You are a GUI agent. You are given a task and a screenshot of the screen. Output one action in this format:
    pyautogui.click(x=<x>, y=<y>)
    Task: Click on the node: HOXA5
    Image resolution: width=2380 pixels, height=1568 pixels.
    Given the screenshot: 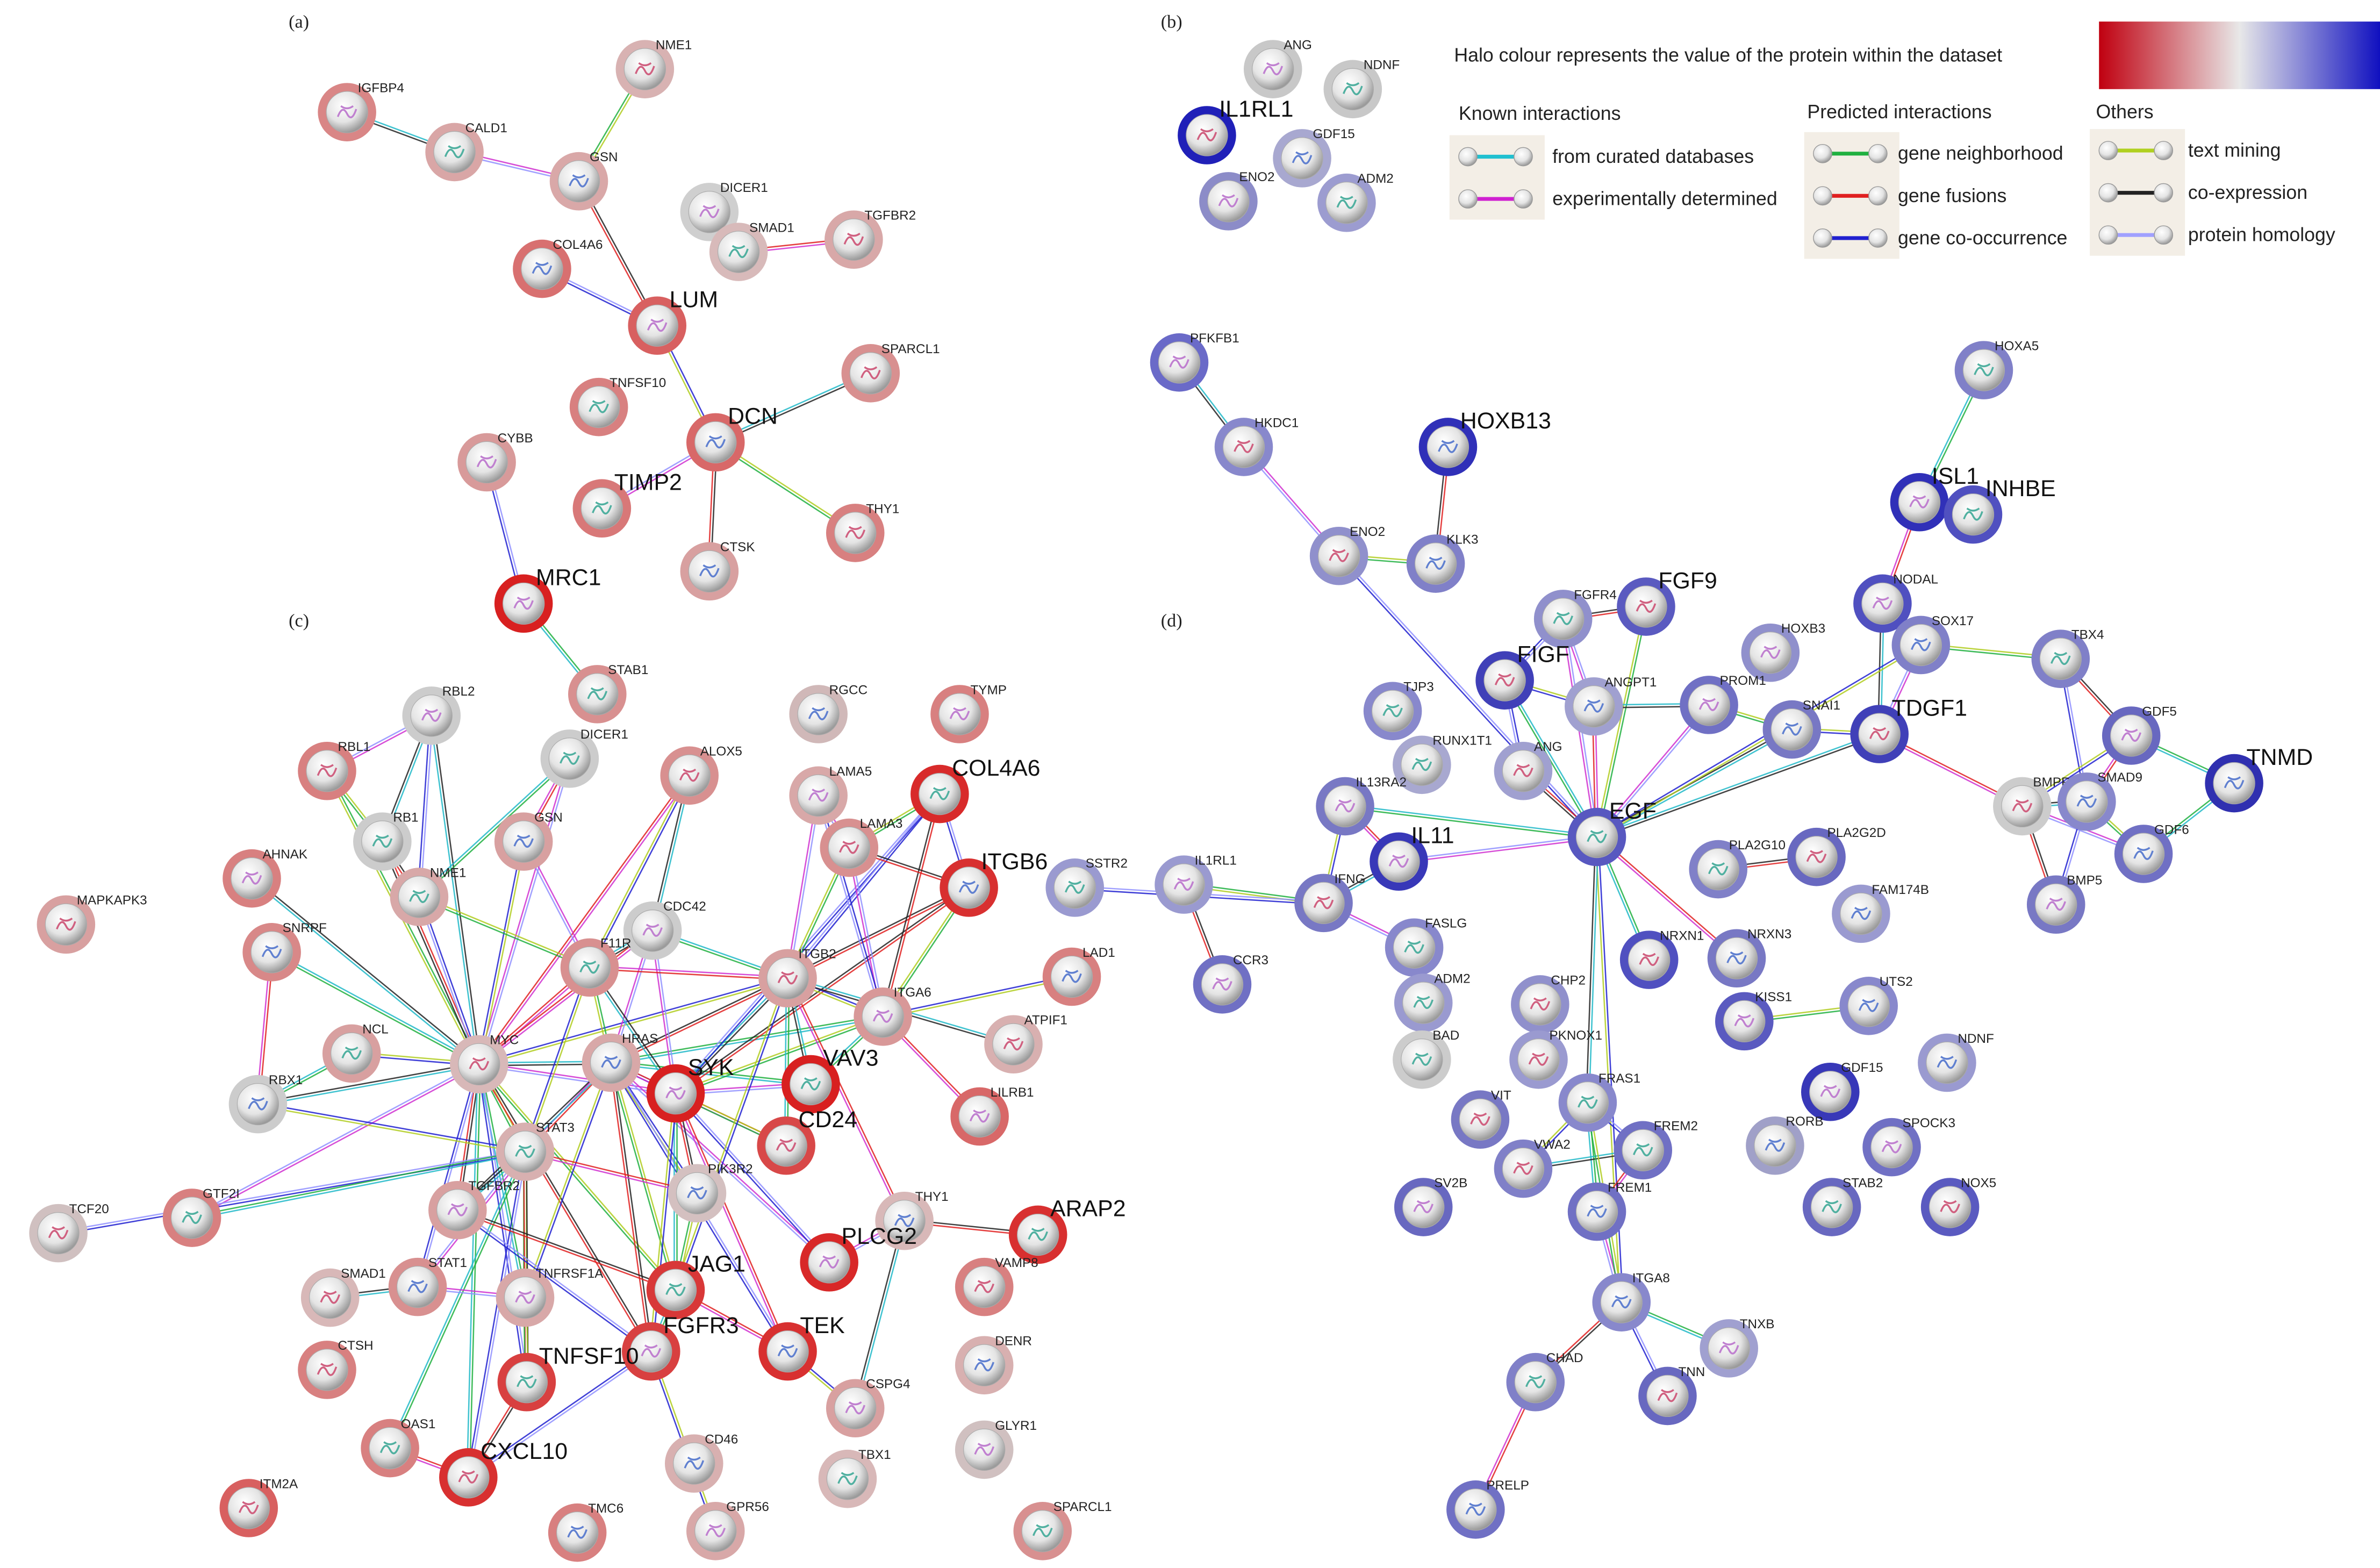 What is the action you would take?
    pyautogui.click(x=1996, y=369)
    